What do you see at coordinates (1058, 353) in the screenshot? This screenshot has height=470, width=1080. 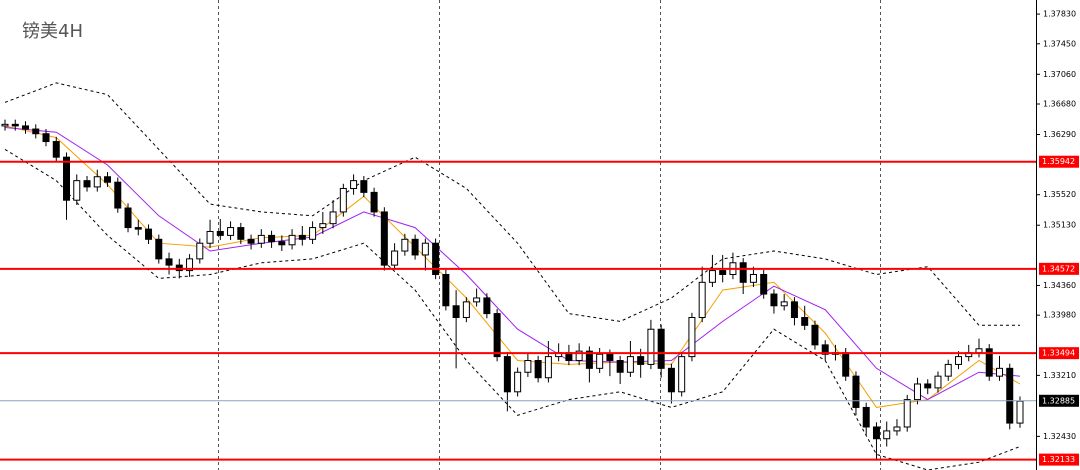 I see `level-label: 1.33494` at bounding box center [1058, 353].